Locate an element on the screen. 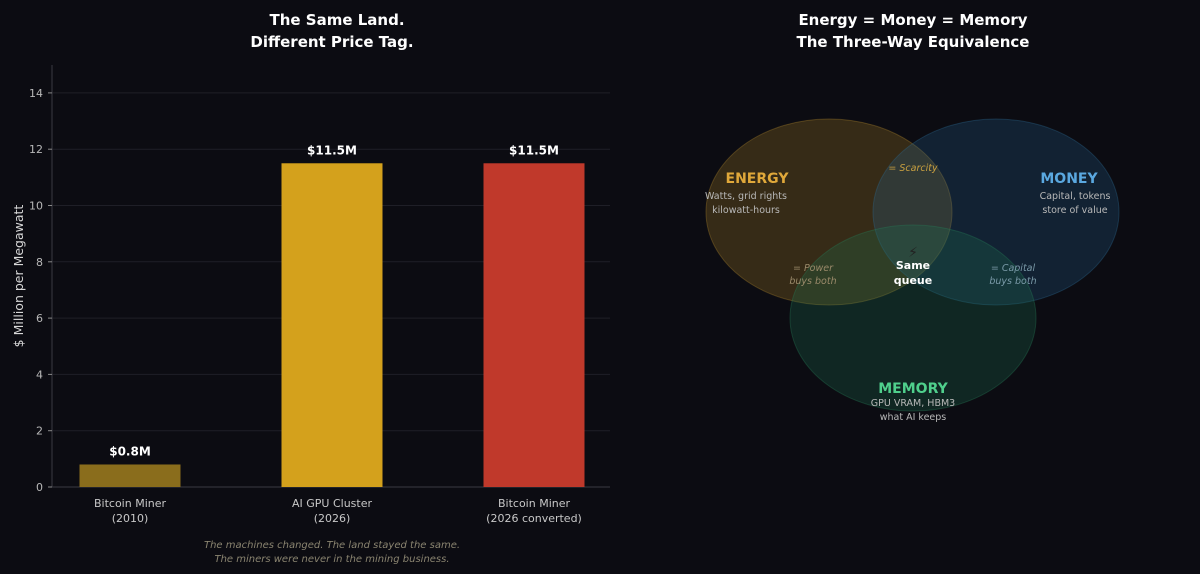 This screenshot has width=1200, height=574. venn-intersection-energy-memory: = Power is located at coordinates (813, 268).